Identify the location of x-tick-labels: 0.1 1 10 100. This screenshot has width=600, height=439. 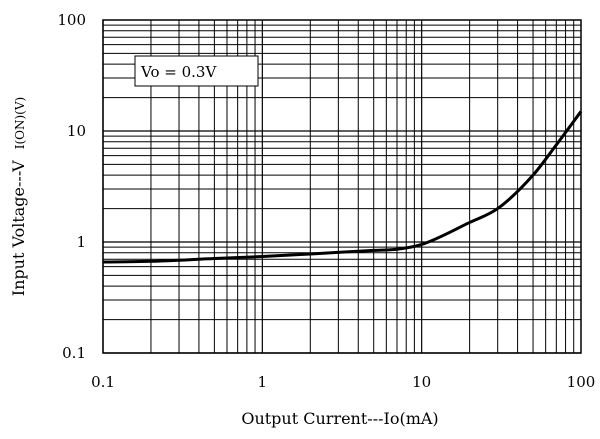
(343, 382).